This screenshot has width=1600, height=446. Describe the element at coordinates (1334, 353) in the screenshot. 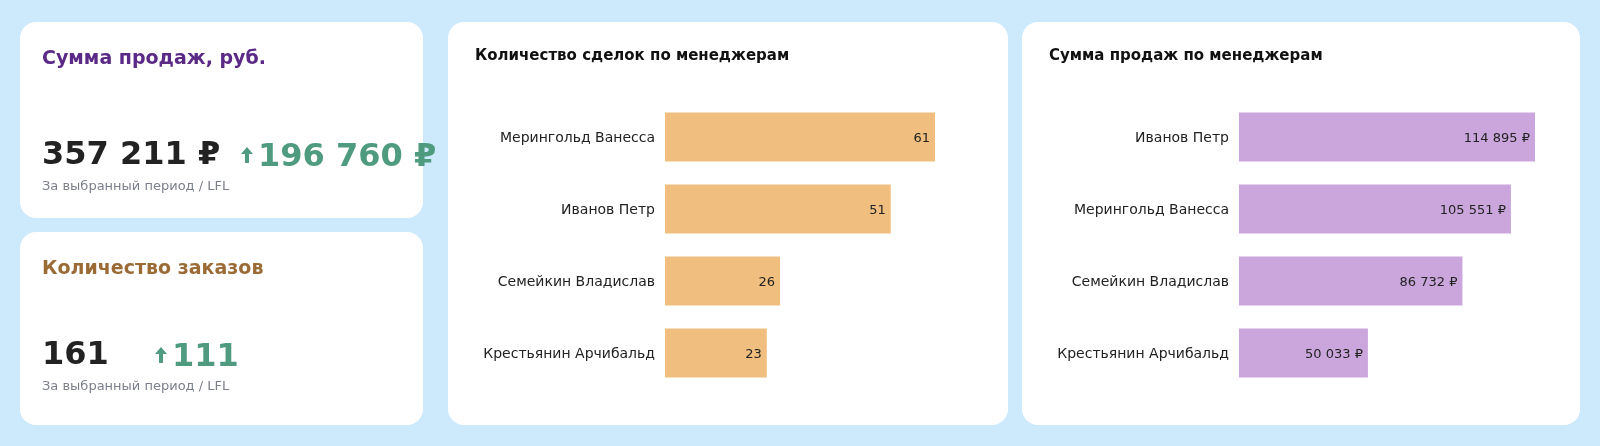

I see `data-label: 50 033 ₽` at that location.